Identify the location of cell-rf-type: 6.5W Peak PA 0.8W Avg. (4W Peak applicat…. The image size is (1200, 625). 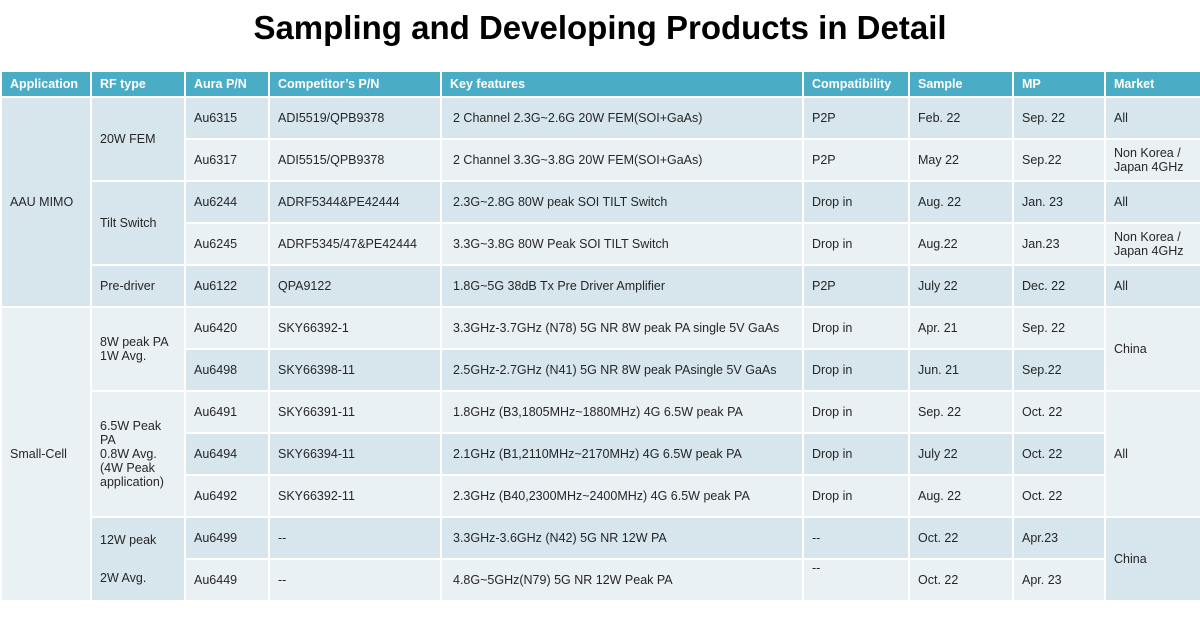
(138, 454).